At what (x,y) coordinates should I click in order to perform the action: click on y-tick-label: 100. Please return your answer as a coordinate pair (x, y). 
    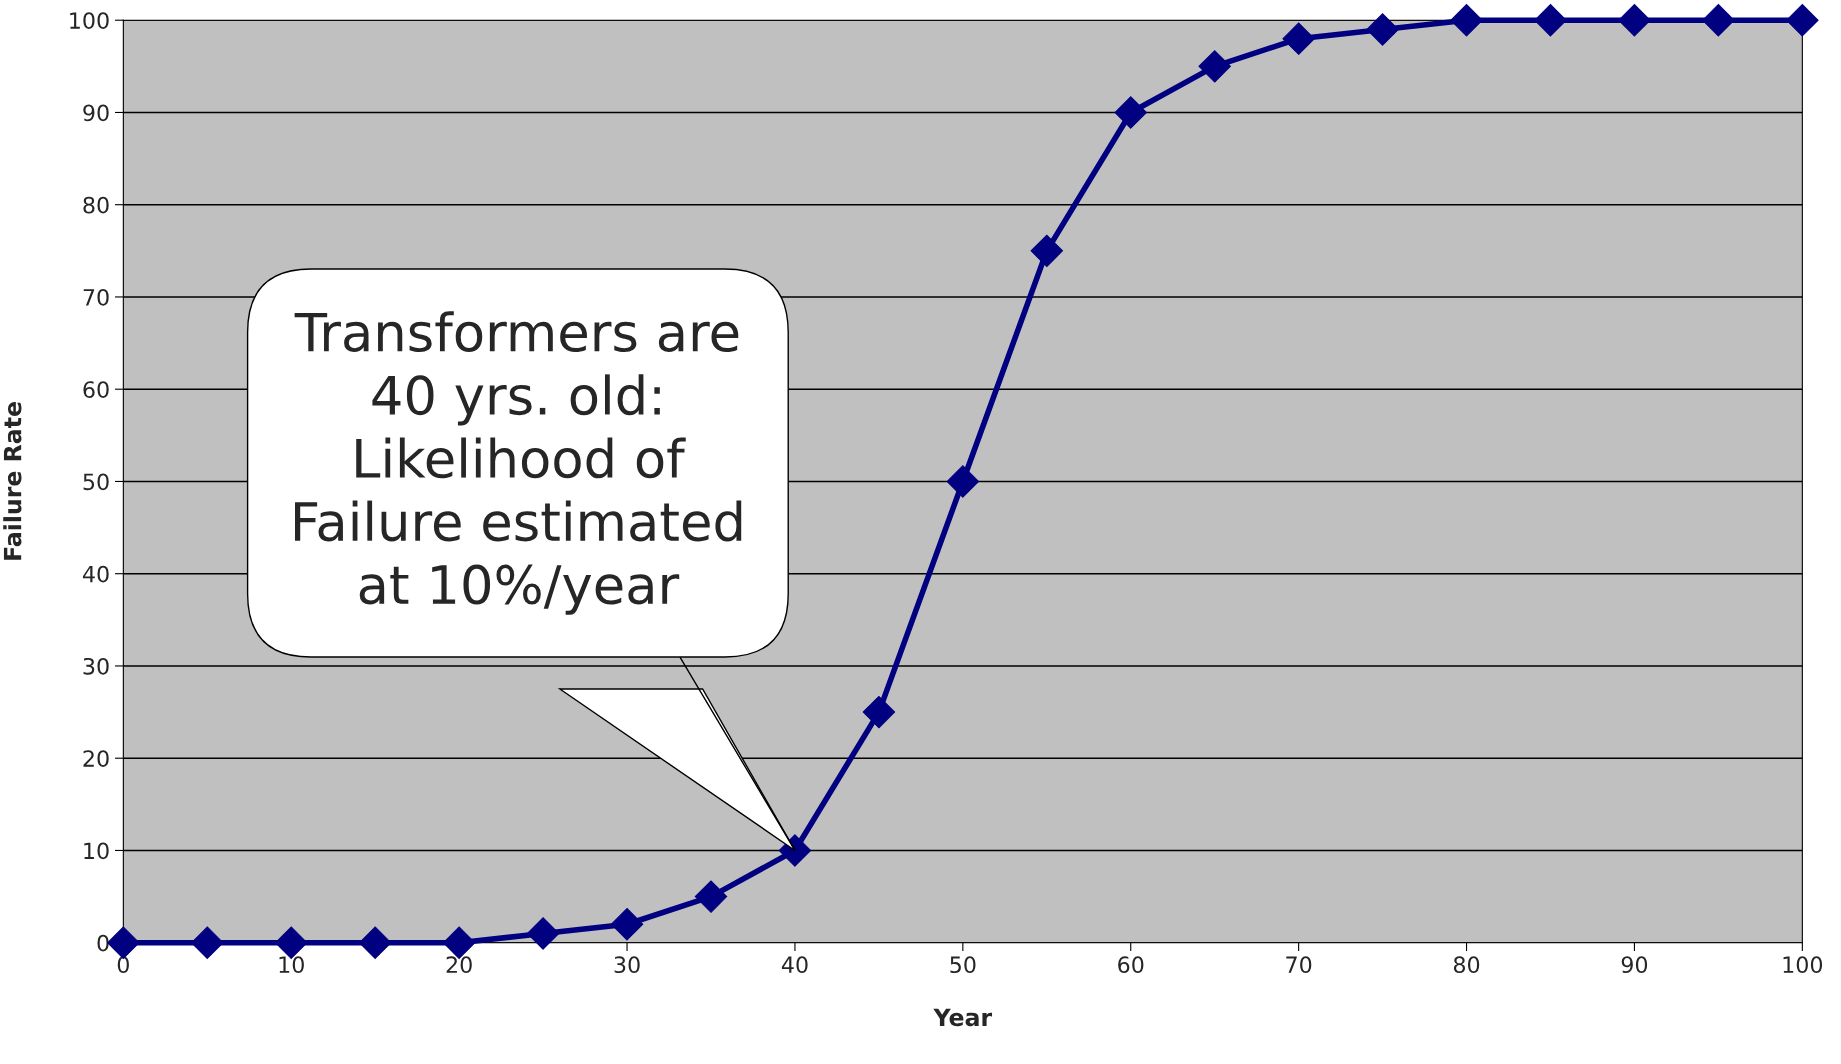
    Looking at the image, I should click on (89, 20).